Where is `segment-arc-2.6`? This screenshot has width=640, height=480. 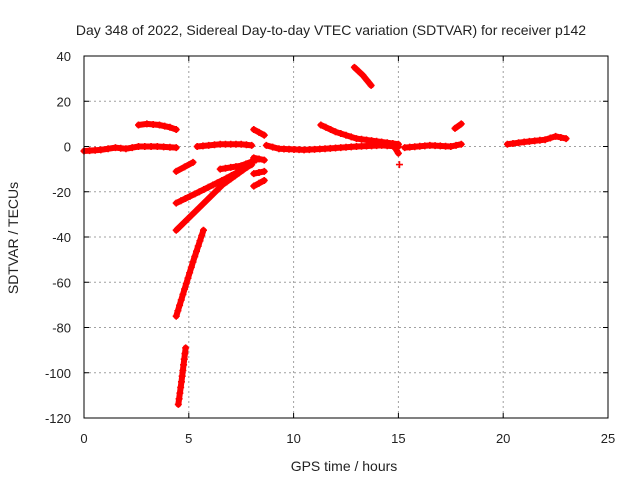
segment-arc-2.6 is located at coordinates (157, 127).